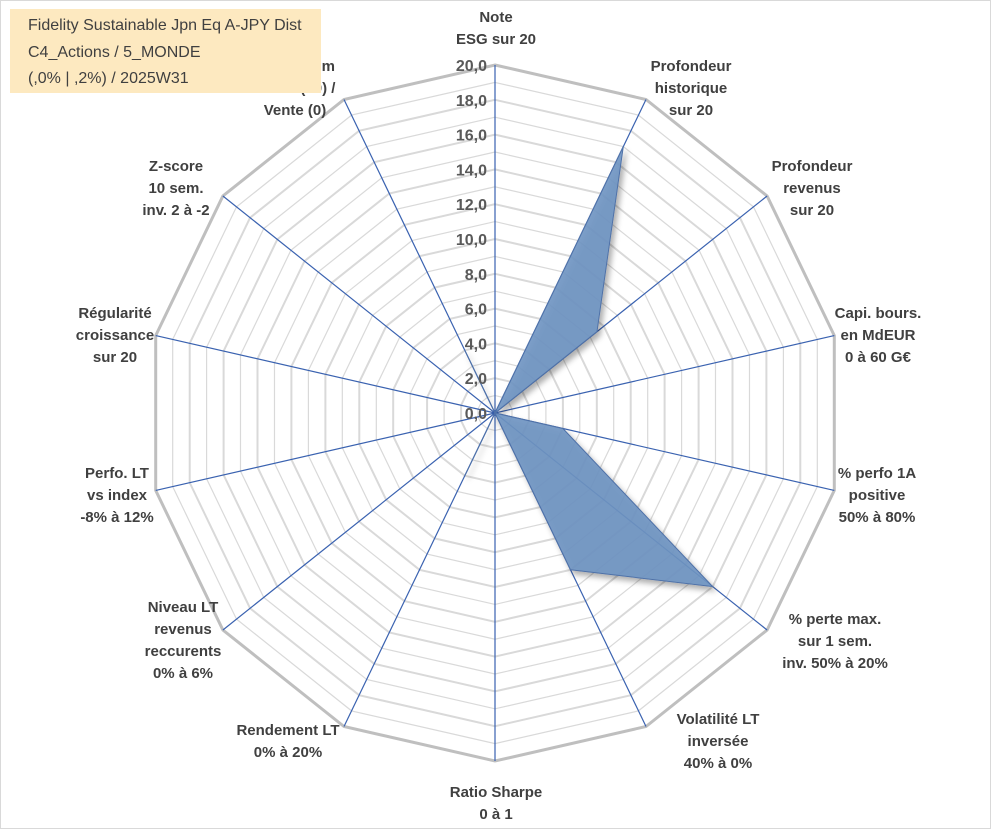 This screenshot has height=829, width=991. Describe the element at coordinates (476, 275) in the screenshot. I see `tick-label: 8,0` at that location.